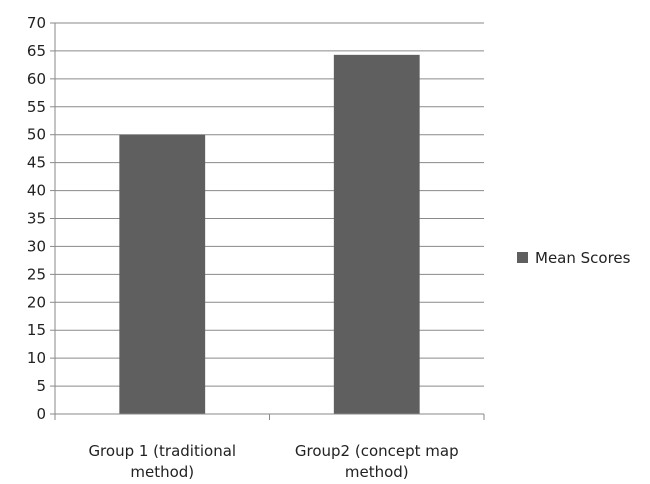 This screenshot has width=650, height=484. I want to click on y-tick-label: 70, so click(36, 23).